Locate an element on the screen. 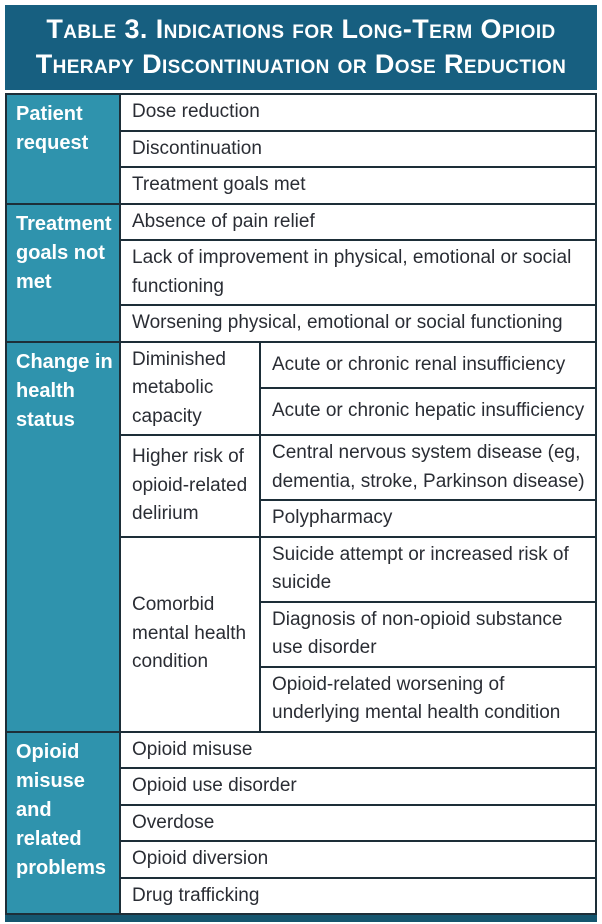 This screenshot has width=602, height=924. detail-cell: Polypharmacy is located at coordinates (428, 518).